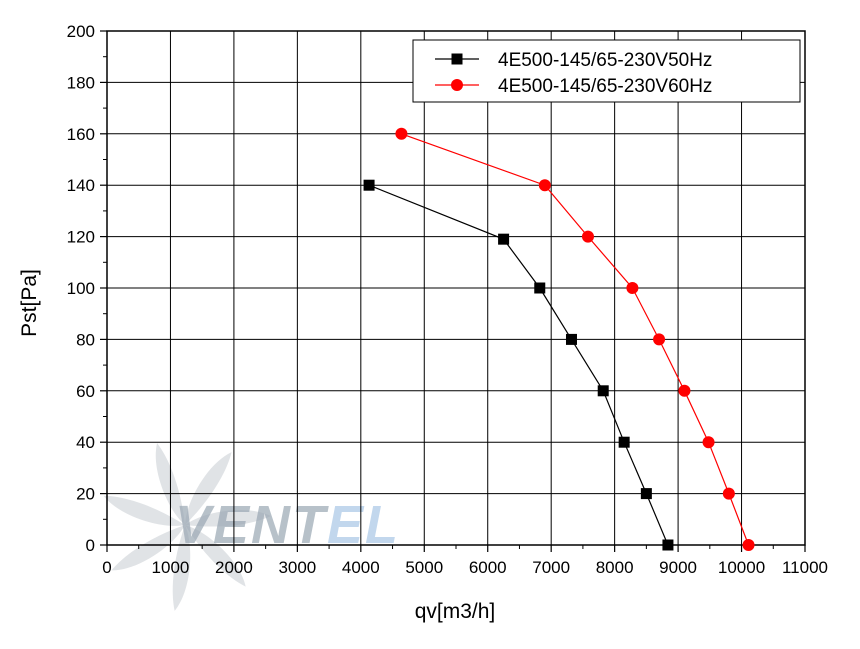 The height and width of the screenshot is (649, 860). I want to click on y-tick-label: 60, so click(85, 391).